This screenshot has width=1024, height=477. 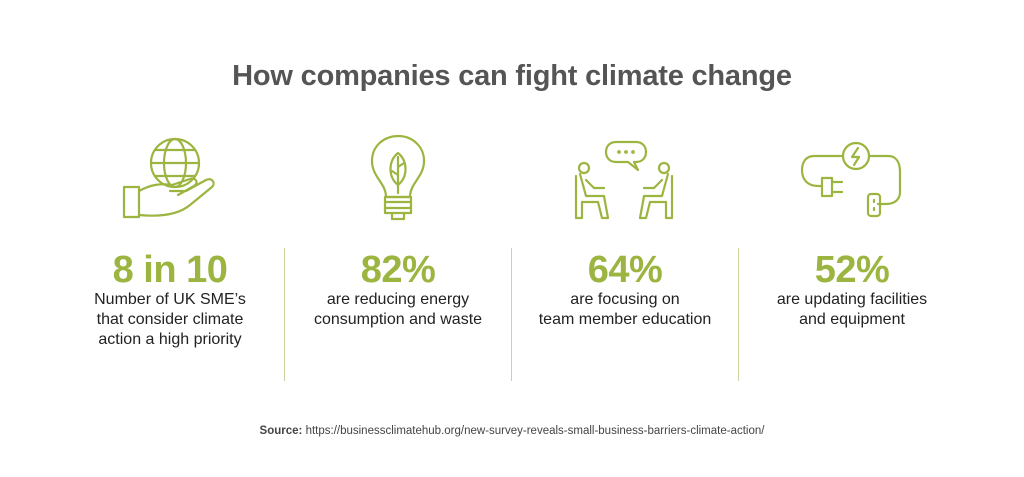 What do you see at coordinates (852, 299) in the screenshot?
I see `desc-line: are updating facilities` at bounding box center [852, 299].